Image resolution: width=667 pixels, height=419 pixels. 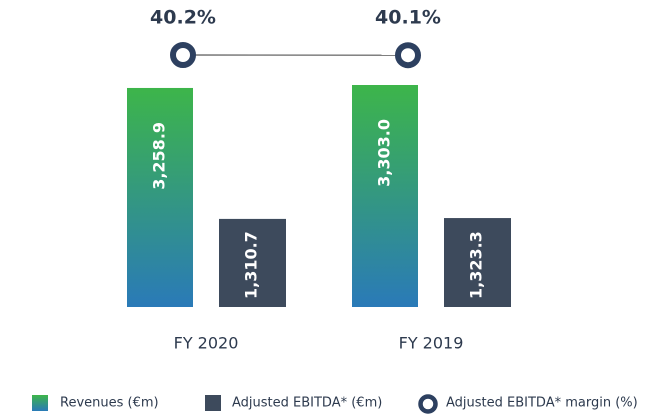 I want to click on legend-label: Adjusted EBITDA* (€m), so click(x=307, y=403).